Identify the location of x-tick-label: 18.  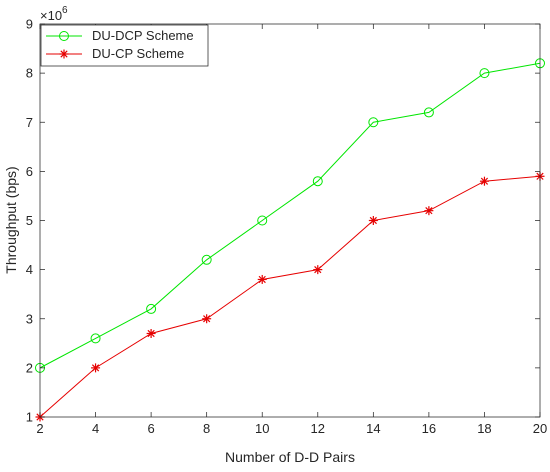
(484, 428).